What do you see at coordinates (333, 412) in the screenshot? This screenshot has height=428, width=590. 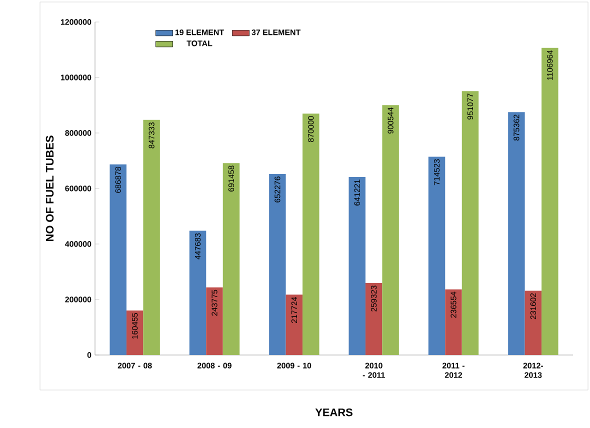 I see `x-axis-title: YEARS` at bounding box center [333, 412].